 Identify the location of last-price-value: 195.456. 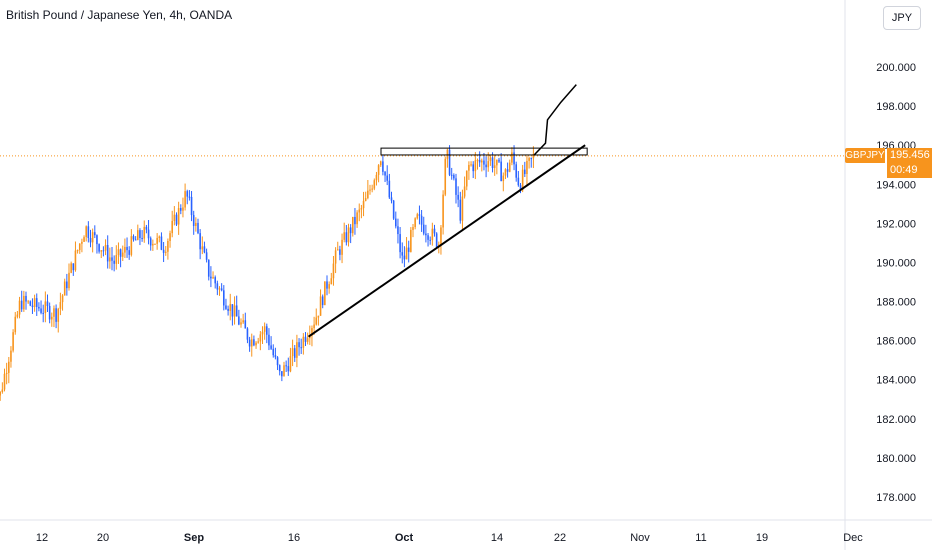
(910, 155).